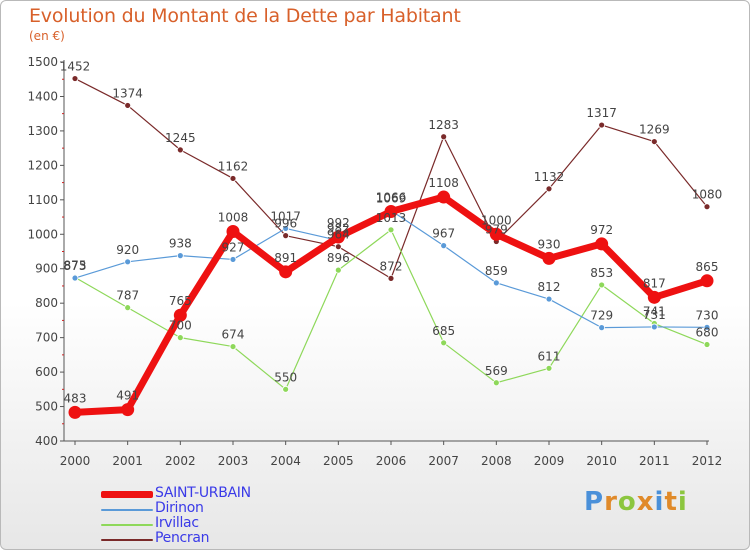  Describe the element at coordinates (285, 224) in the screenshot. I see `data-label-pencran: 996` at that location.